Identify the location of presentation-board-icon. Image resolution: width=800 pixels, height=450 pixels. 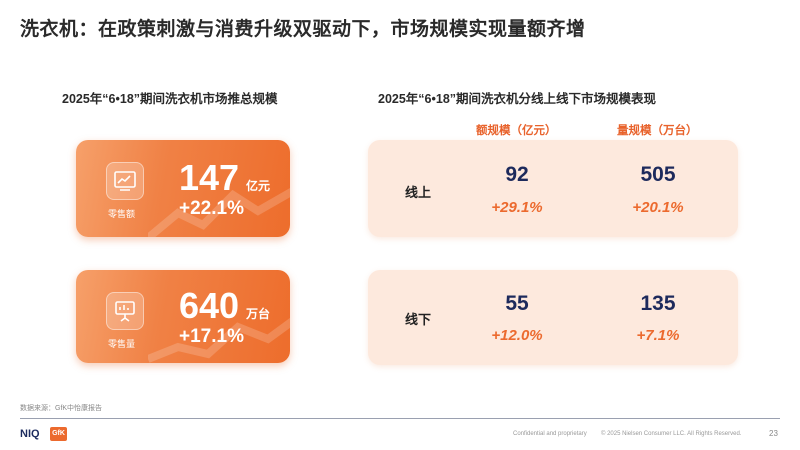
(125, 311).